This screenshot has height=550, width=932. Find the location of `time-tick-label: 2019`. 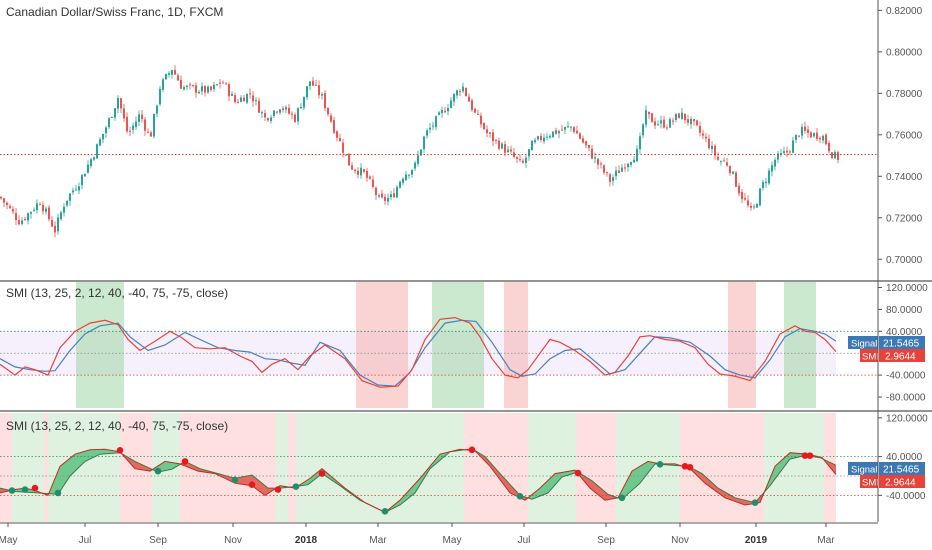

time-tick-label: 2019 is located at coordinates (756, 540).